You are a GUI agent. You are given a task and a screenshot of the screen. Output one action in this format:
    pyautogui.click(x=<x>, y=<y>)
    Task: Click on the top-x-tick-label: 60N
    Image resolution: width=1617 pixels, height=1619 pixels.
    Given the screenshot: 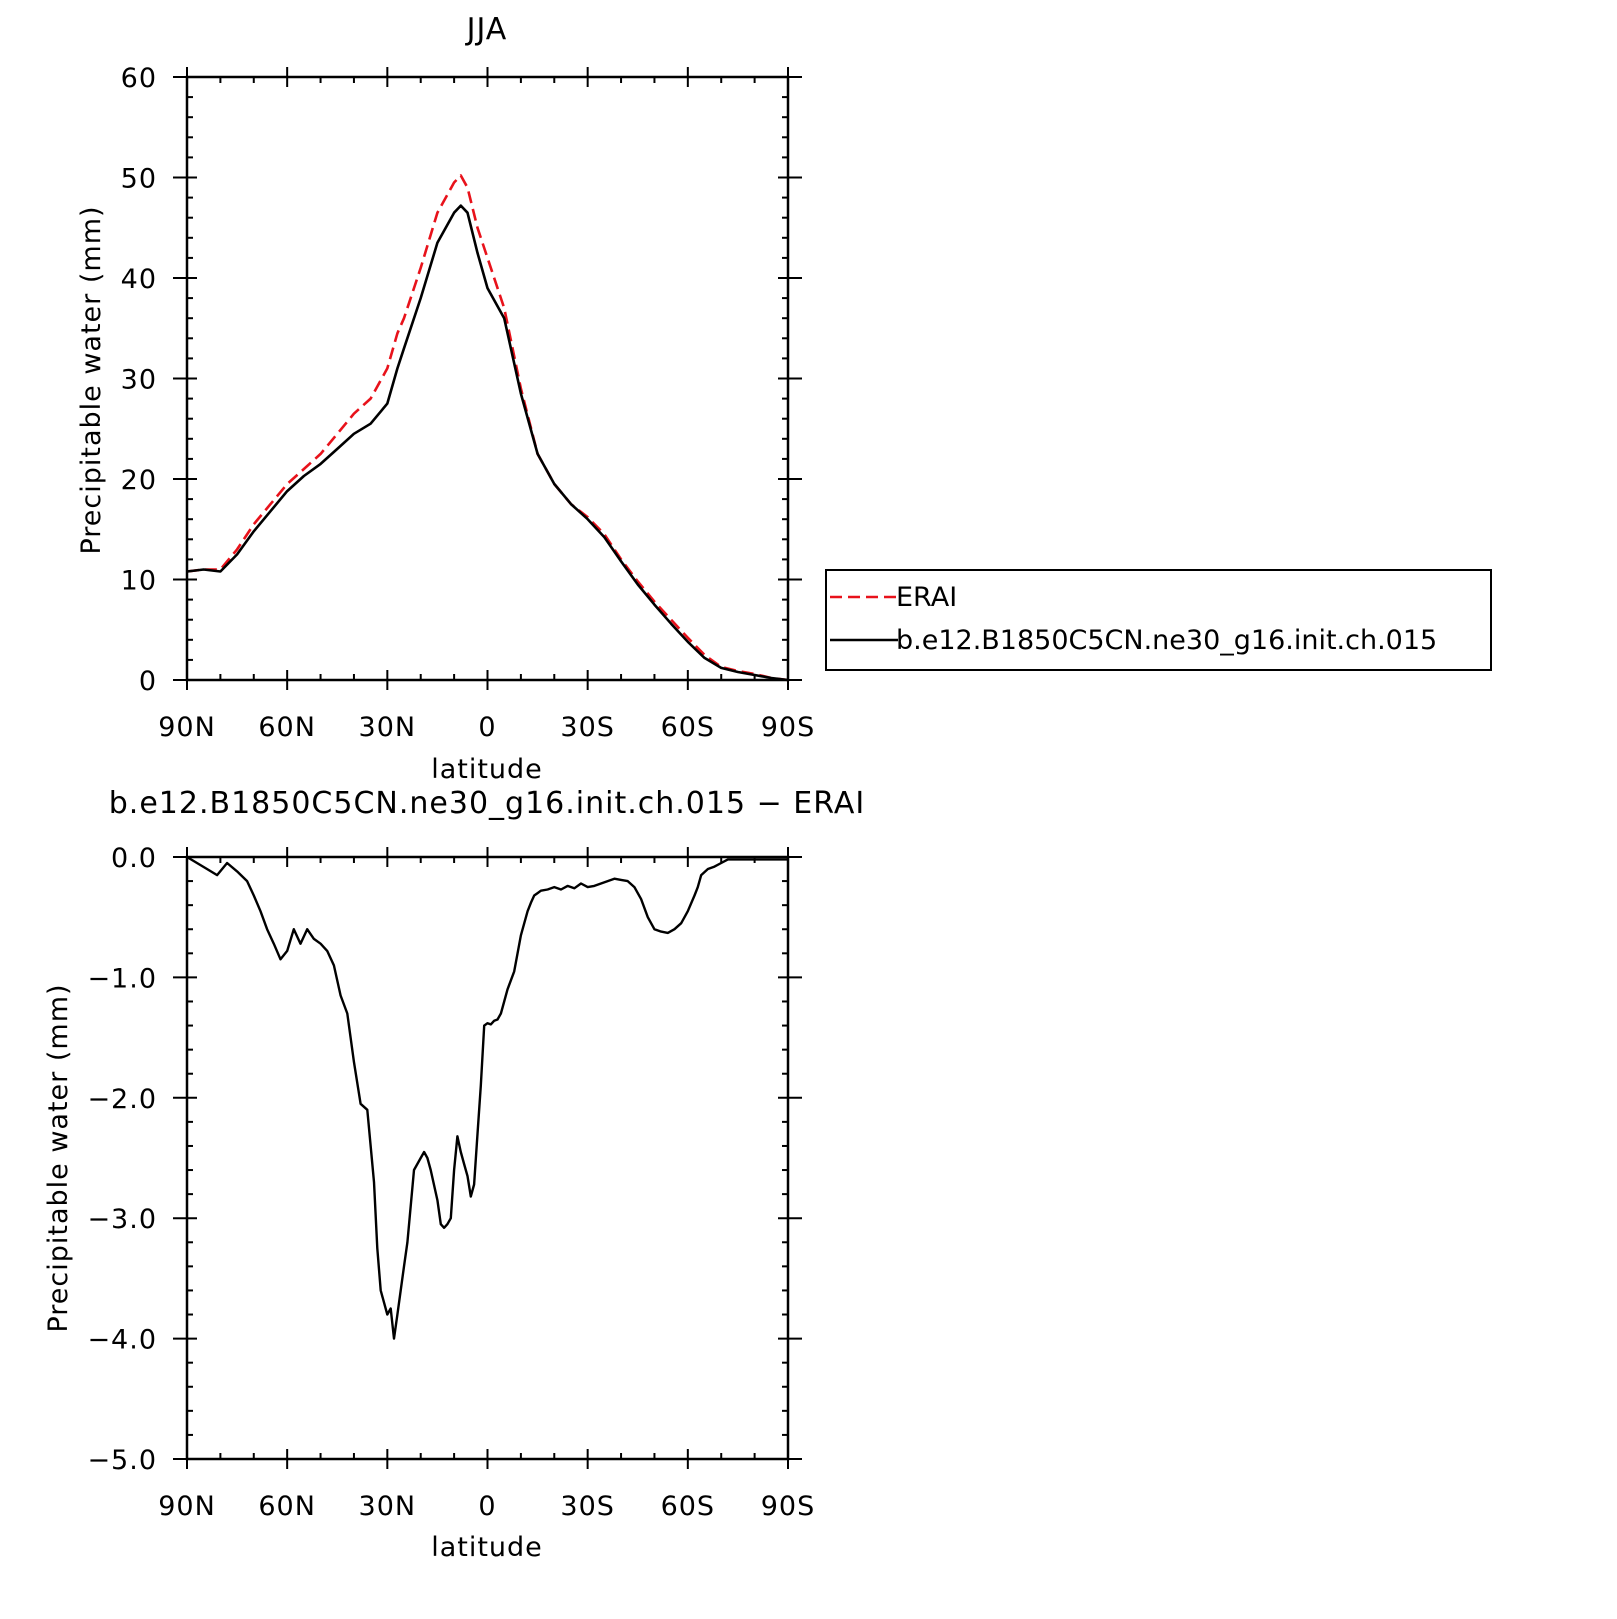 What is the action you would take?
    pyautogui.click(x=287, y=727)
    